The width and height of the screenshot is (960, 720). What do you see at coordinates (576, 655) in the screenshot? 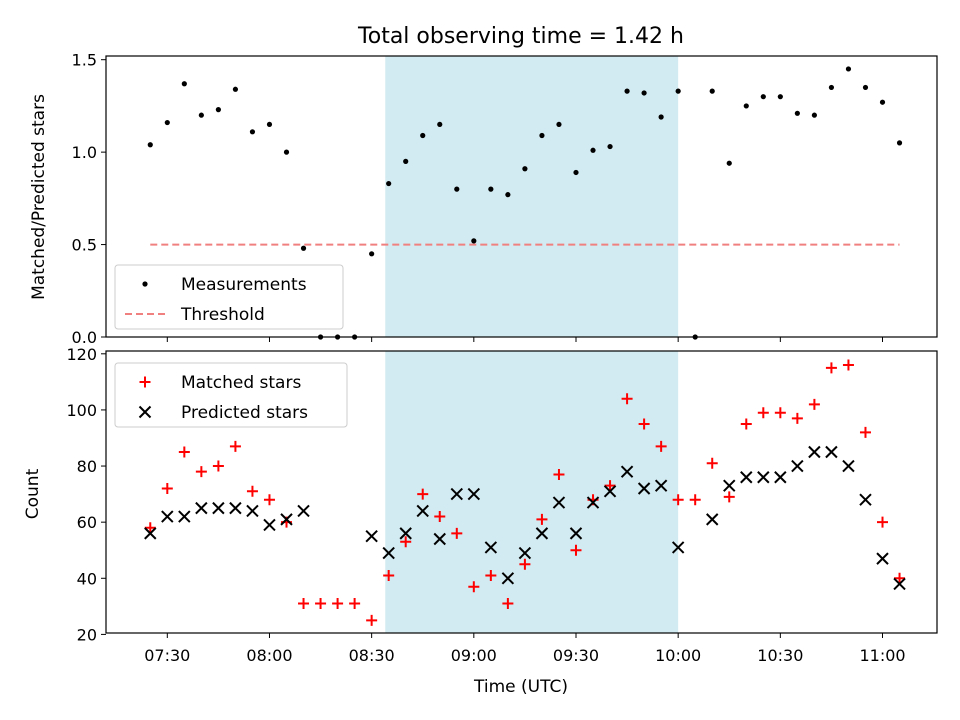
I see `x-tick-label: 09:30` at bounding box center [576, 655].